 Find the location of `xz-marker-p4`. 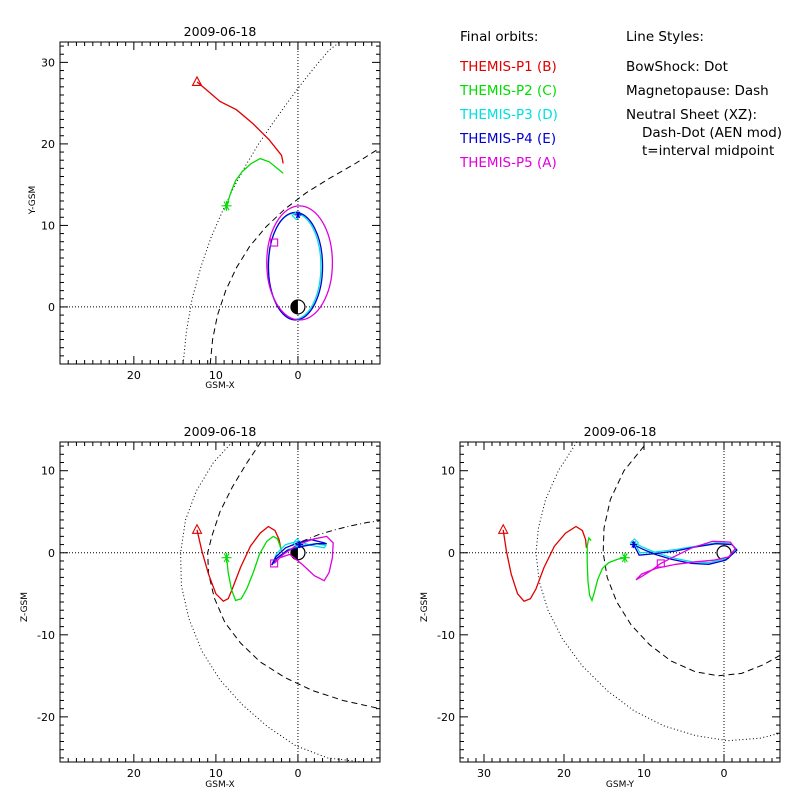

xz-marker-p4 is located at coordinates (300, 545).